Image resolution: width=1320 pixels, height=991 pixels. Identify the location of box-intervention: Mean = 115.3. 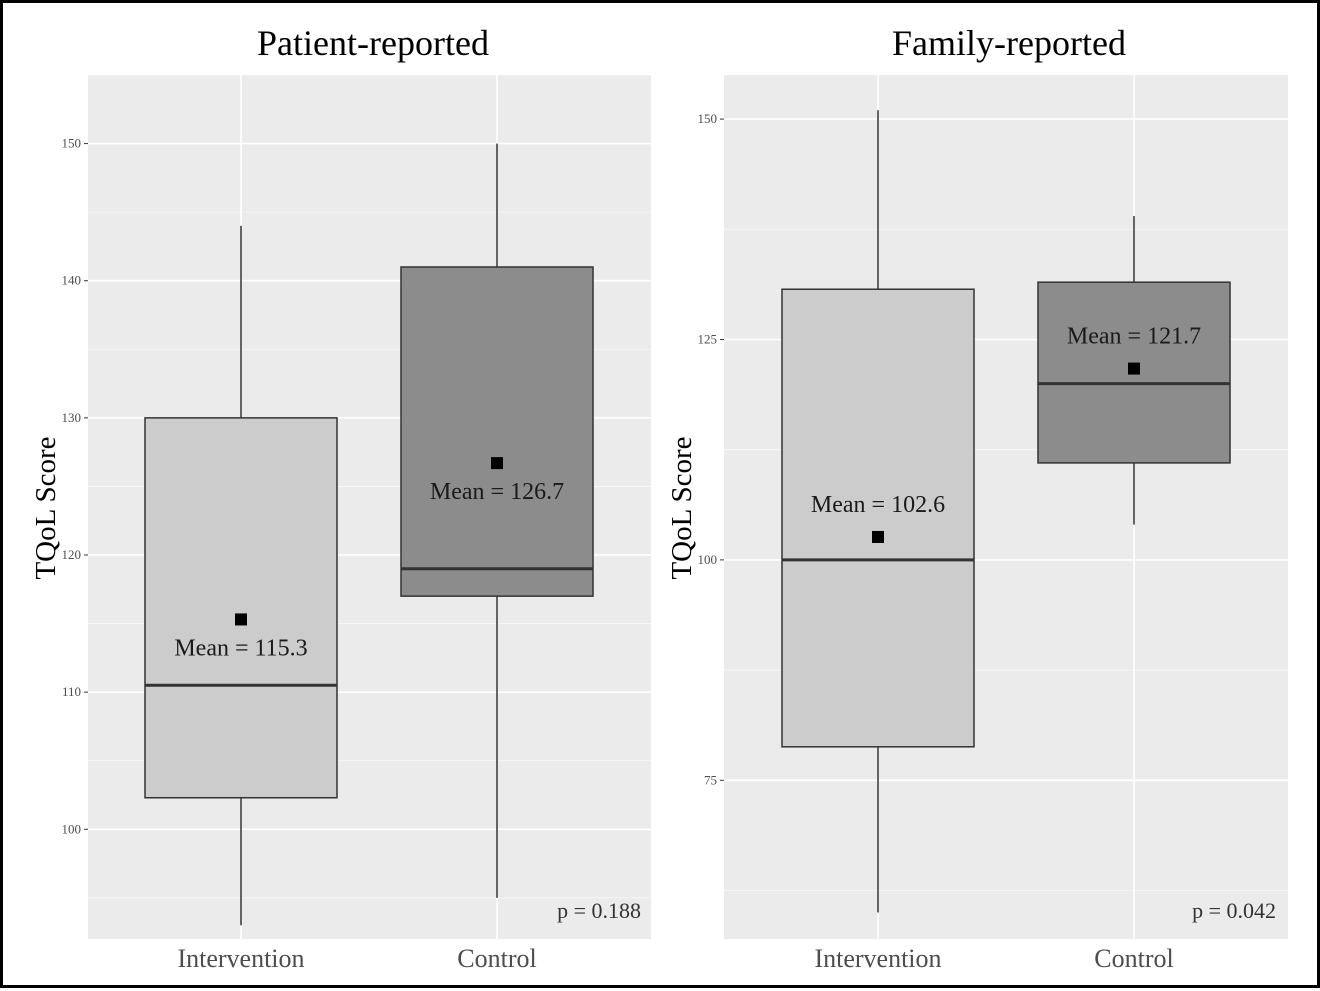
(241, 575).